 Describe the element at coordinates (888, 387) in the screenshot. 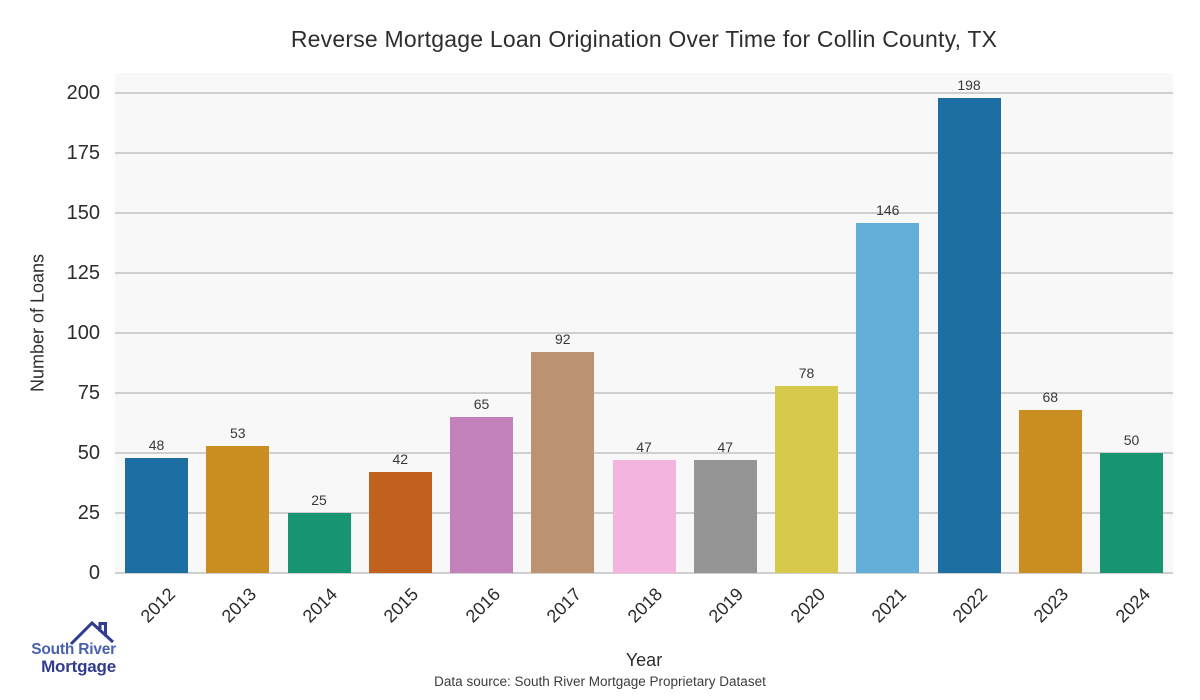

I see `bar-2021: 146` at that location.